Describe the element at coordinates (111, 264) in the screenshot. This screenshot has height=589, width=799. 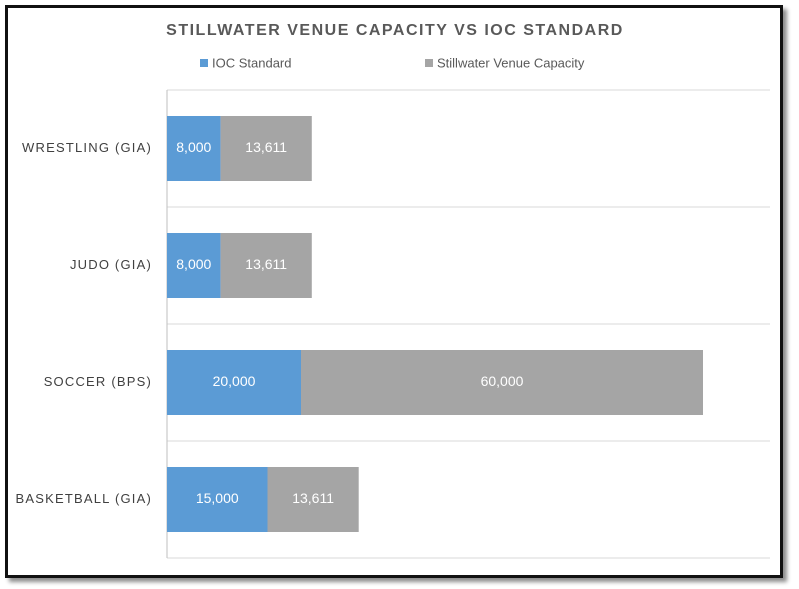
I see `y-tick-label: JUDO (GIA)` at that location.